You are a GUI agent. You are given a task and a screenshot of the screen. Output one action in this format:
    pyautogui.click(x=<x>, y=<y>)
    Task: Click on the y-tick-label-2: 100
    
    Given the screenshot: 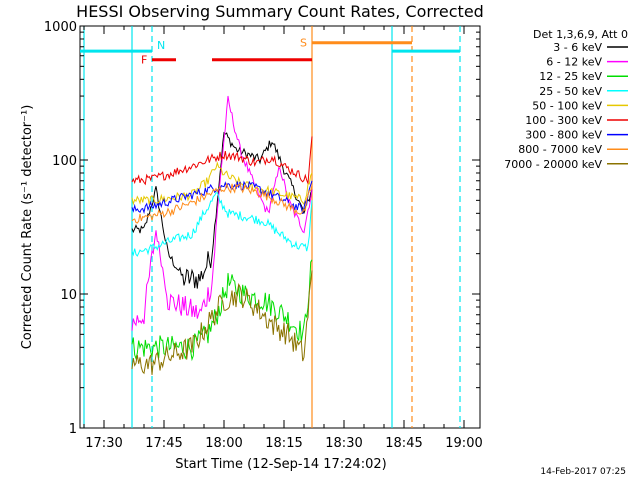 What is the action you would take?
    pyautogui.click(x=64, y=161)
    